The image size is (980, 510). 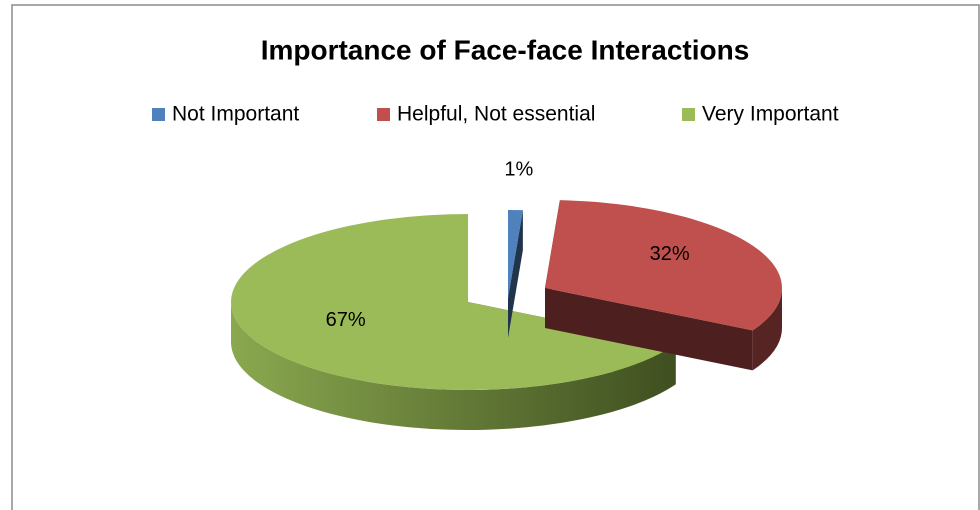 I want to click on data-label: 32%, so click(x=670, y=254).